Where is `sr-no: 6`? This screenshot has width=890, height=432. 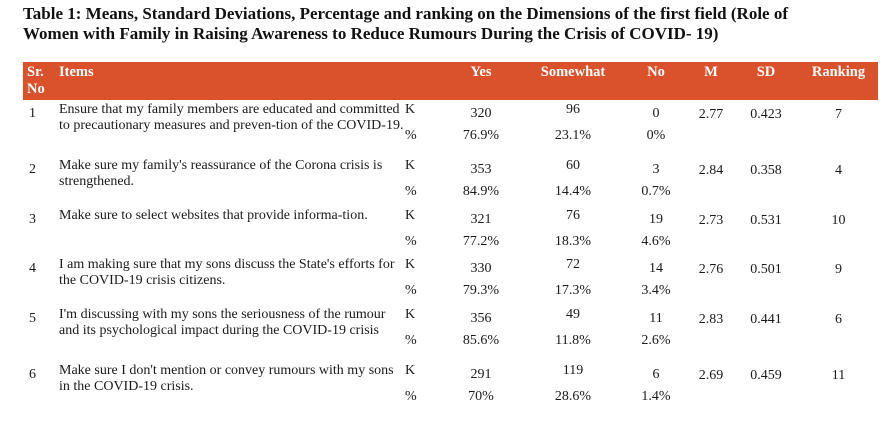 sr-no: 6 is located at coordinates (32, 374).